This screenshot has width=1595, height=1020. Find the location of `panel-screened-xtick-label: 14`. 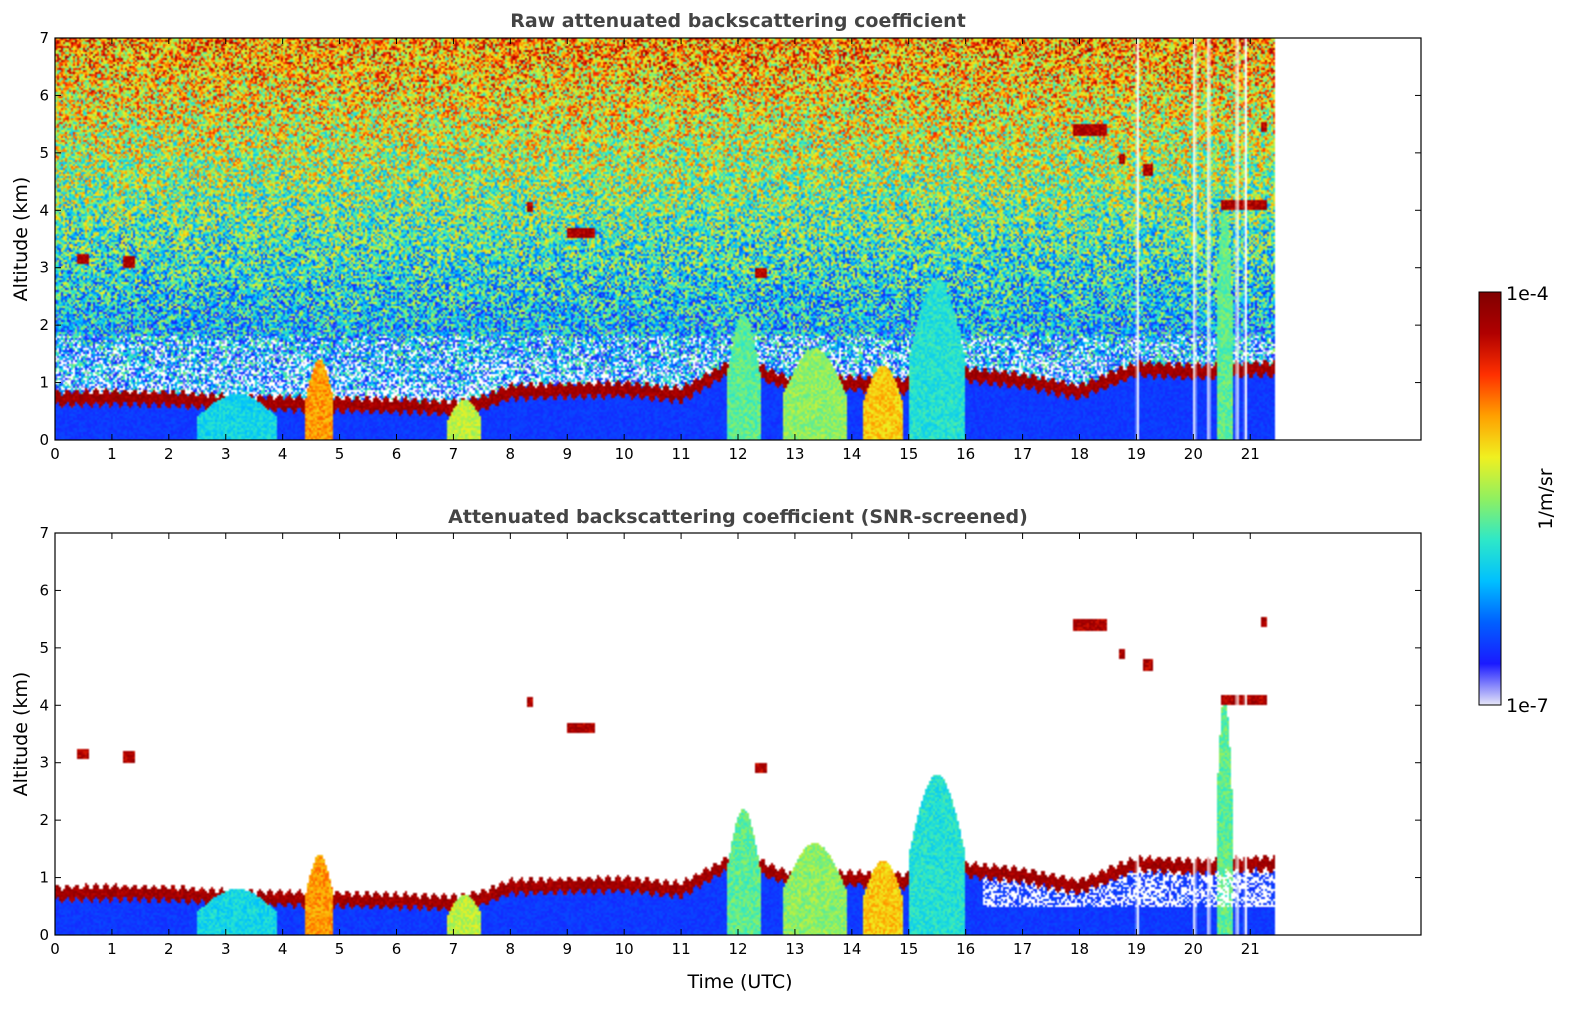

panel-screened-xtick-label: 14 is located at coordinates (851, 949).